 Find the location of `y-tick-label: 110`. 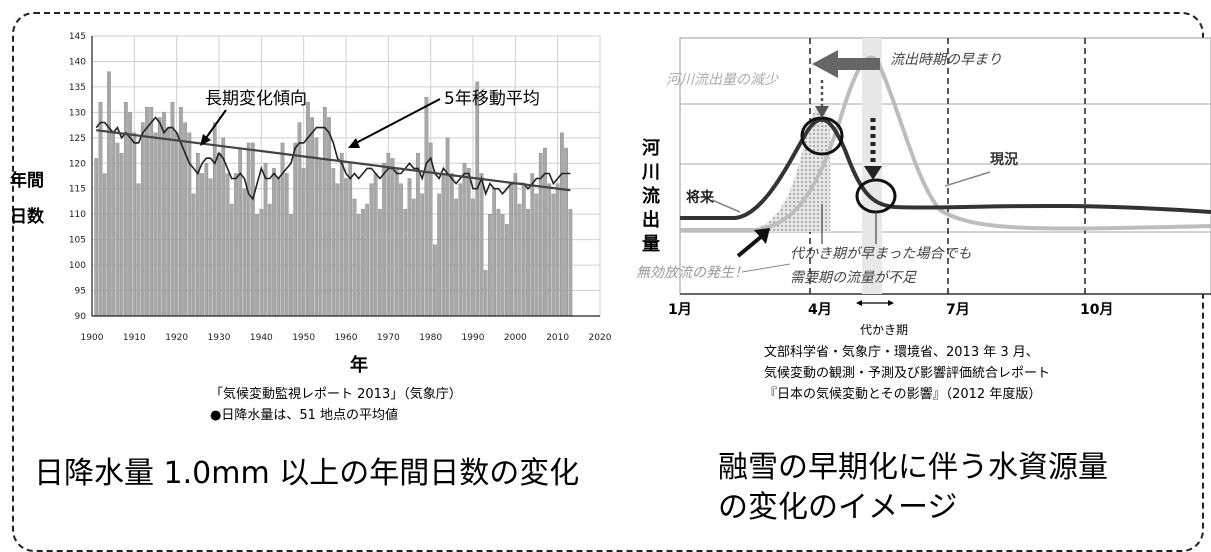

y-tick-label: 110 is located at coordinates (77, 215).